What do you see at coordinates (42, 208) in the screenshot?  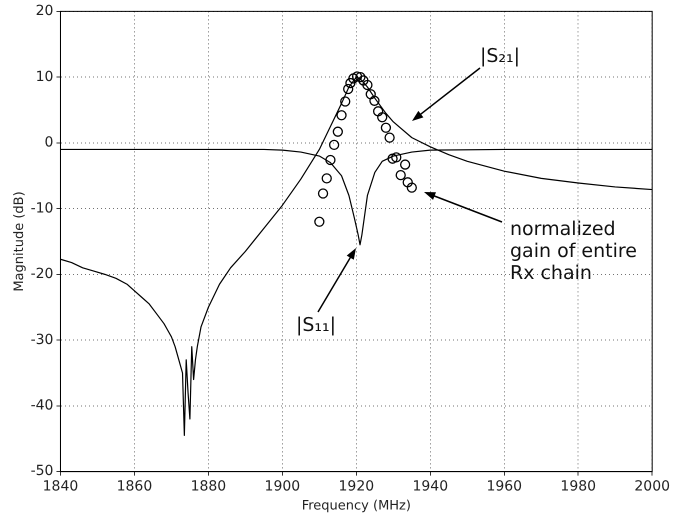 I see `y-tick-label: -10` at bounding box center [42, 208].